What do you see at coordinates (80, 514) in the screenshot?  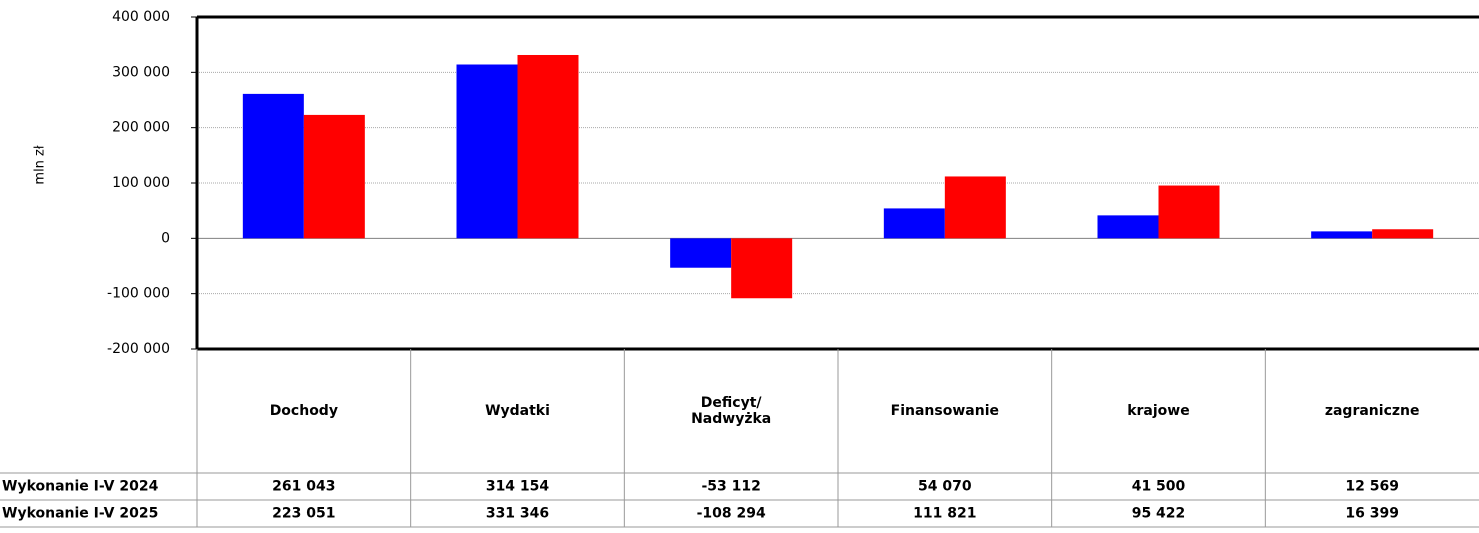 I see `legend-label: Wykonanie I-V 2025` at bounding box center [80, 514].